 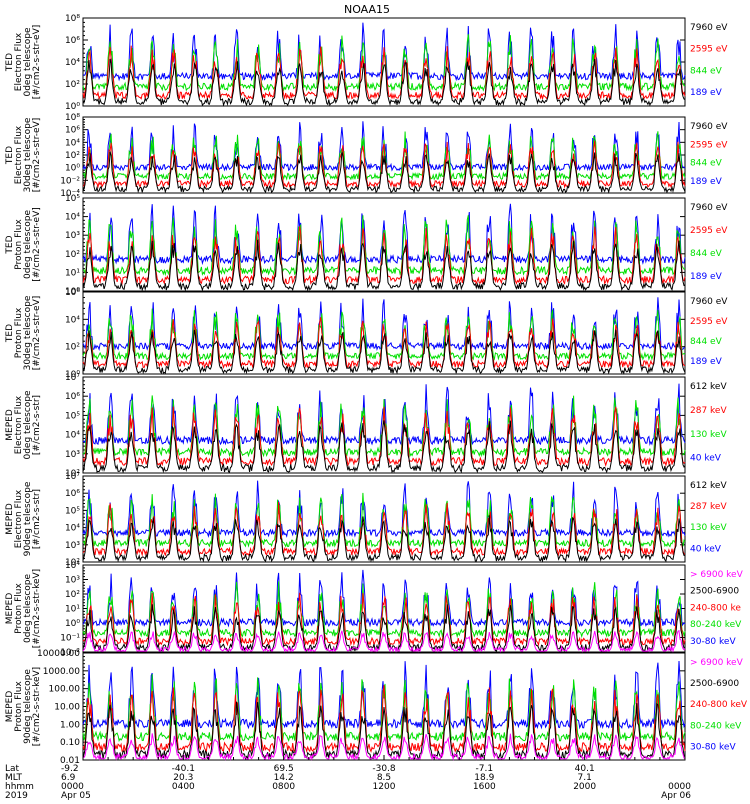 What do you see at coordinates (715, 608) in the screenshot?
I see `legend-entry: 240-800 ke` at bounding box center [715, 608].